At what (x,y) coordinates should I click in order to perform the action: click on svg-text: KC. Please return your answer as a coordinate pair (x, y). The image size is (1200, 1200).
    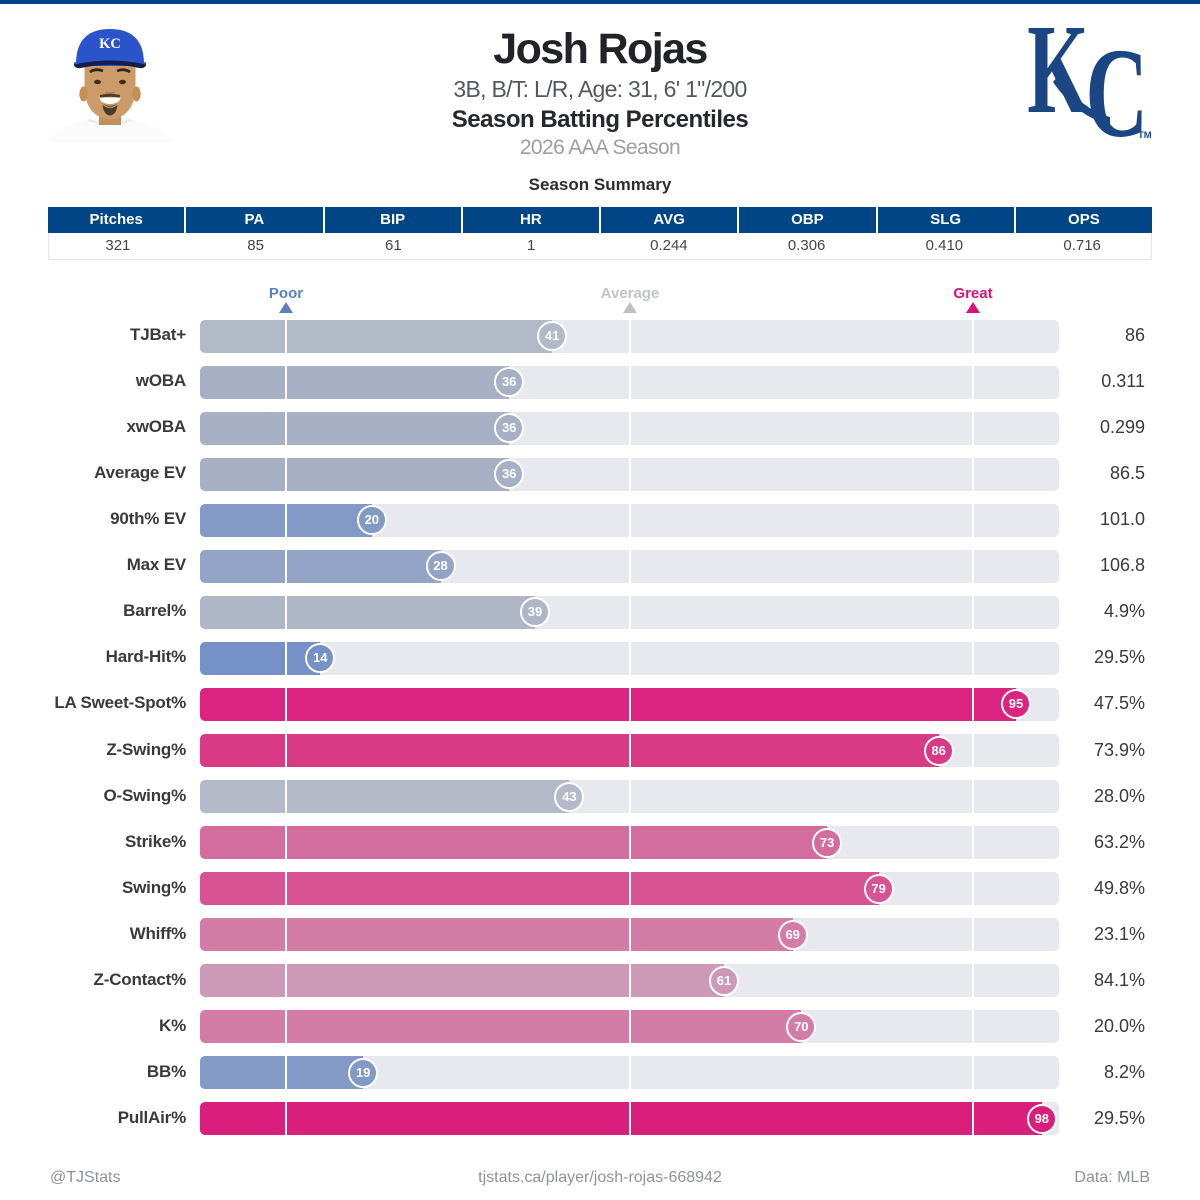
    Looking at the image, I should click on (110, 44).